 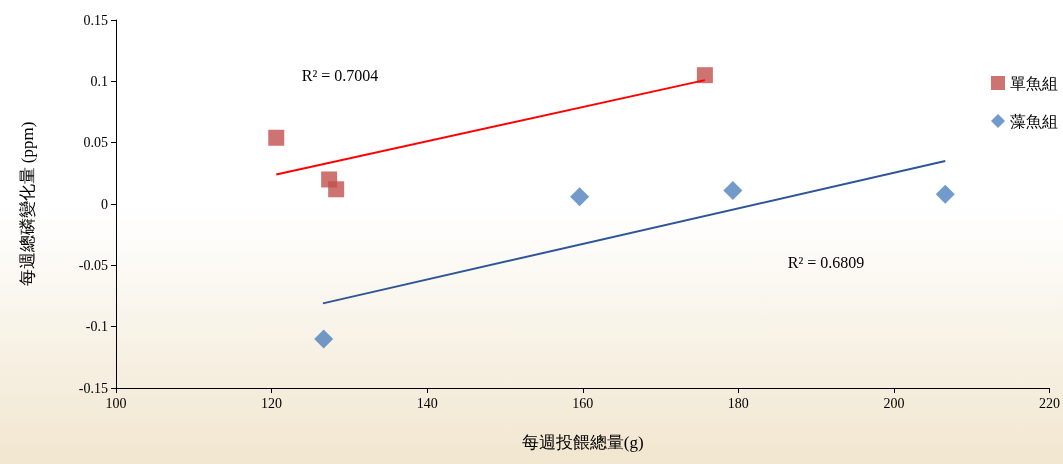 I want to click on legend-label: 藻魚組, so click(x=1034, y=121).